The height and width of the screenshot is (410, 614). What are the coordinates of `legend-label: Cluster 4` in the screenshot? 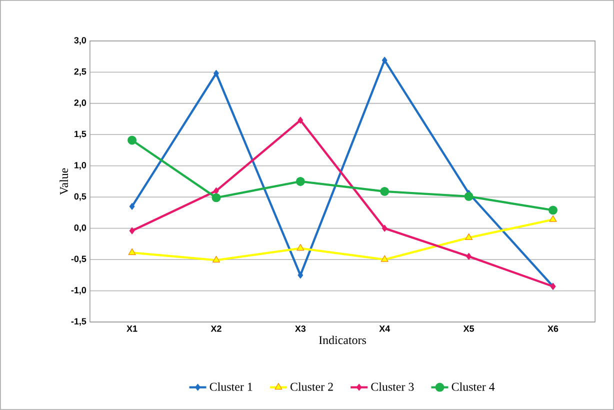 It's located at (473, 386).